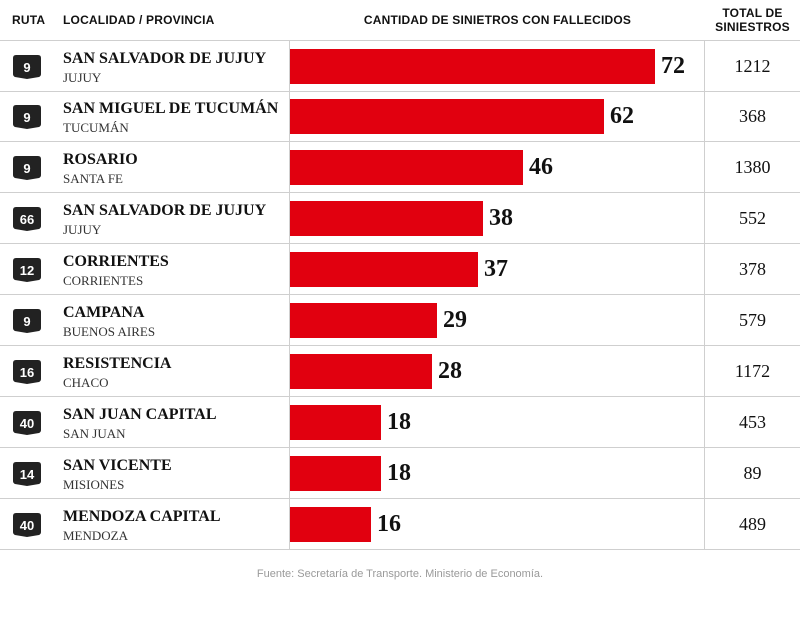 This screenshot has height=638, width=800. Describe the element at coordinates (752, 422) in the screenshot. I see `total-siniestros-value: 453` at that location.